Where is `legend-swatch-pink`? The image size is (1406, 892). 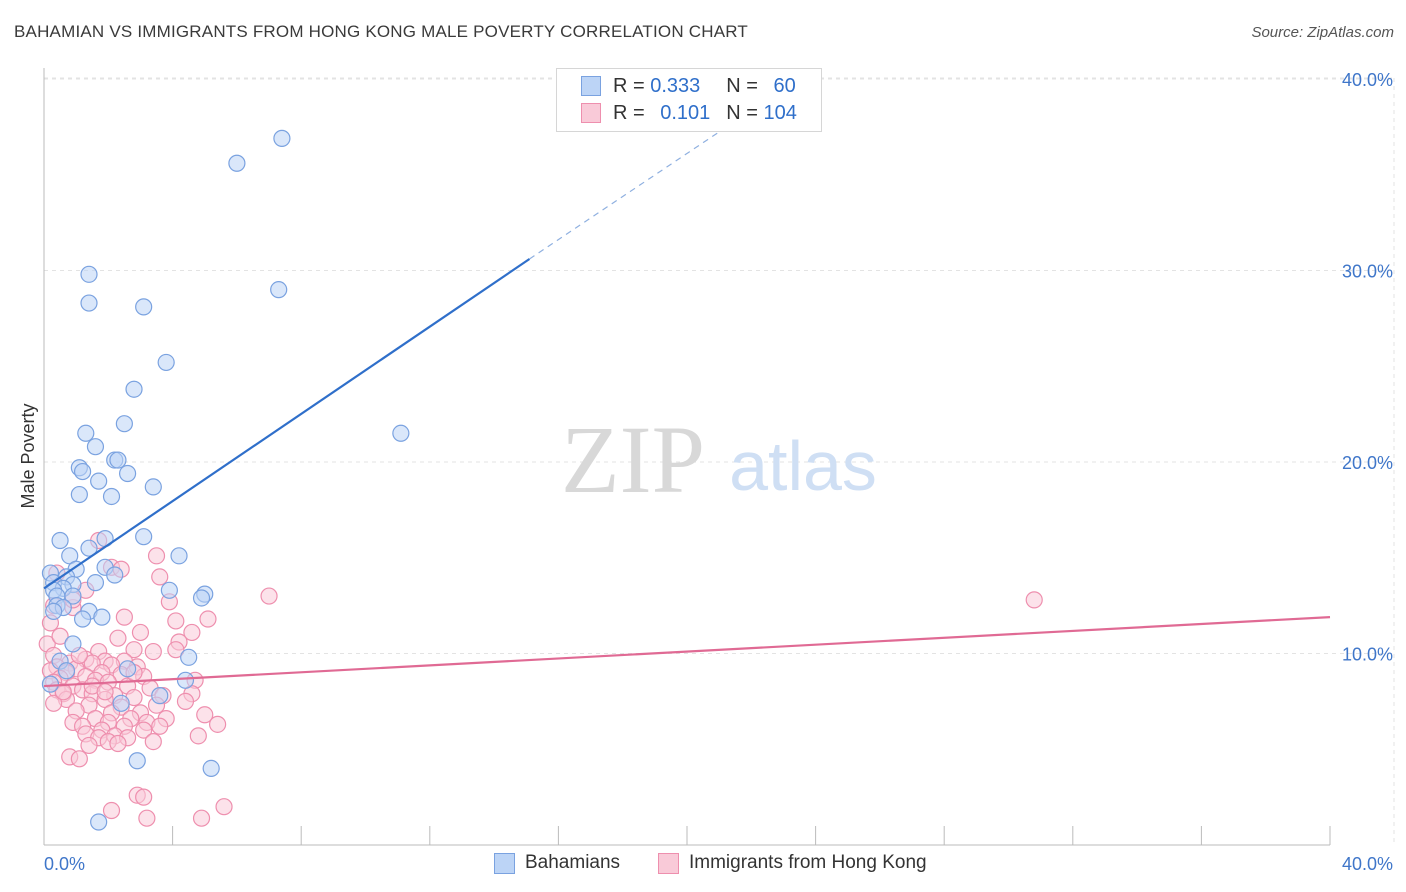 legend-swatch-pink is located at coordinates (591, 113).